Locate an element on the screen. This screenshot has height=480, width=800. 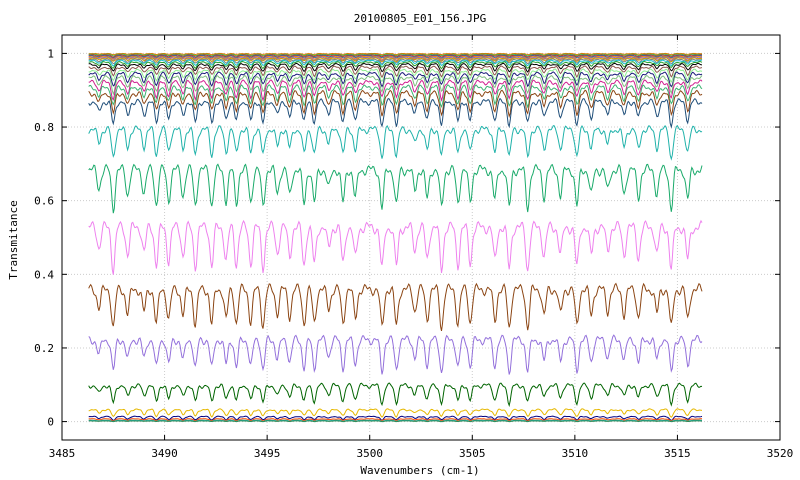
x-tick-label: 3520 is located at coordinates (780, 453).